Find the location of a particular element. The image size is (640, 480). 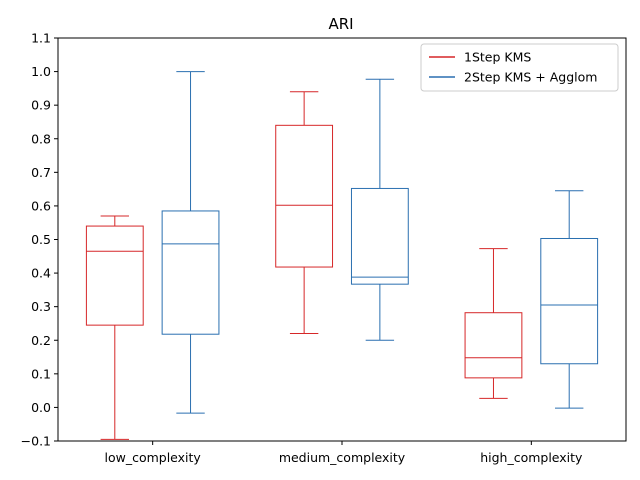

legend-label: 2Step KMS + Agglom is located at coordinates (530, 77).